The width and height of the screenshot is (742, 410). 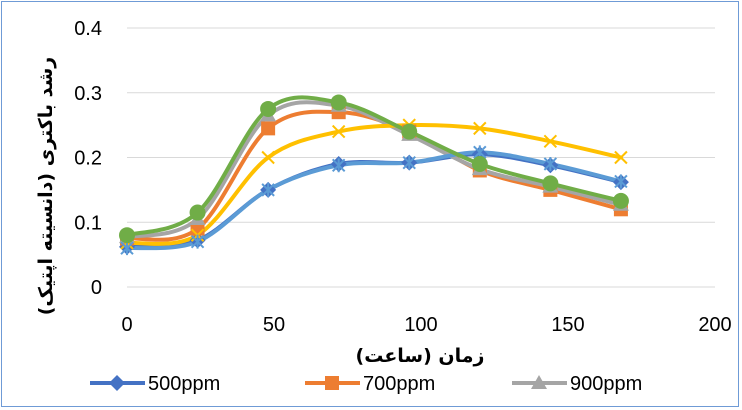 I want to click on x-tick-label: 50, so click(x=274, y=325).